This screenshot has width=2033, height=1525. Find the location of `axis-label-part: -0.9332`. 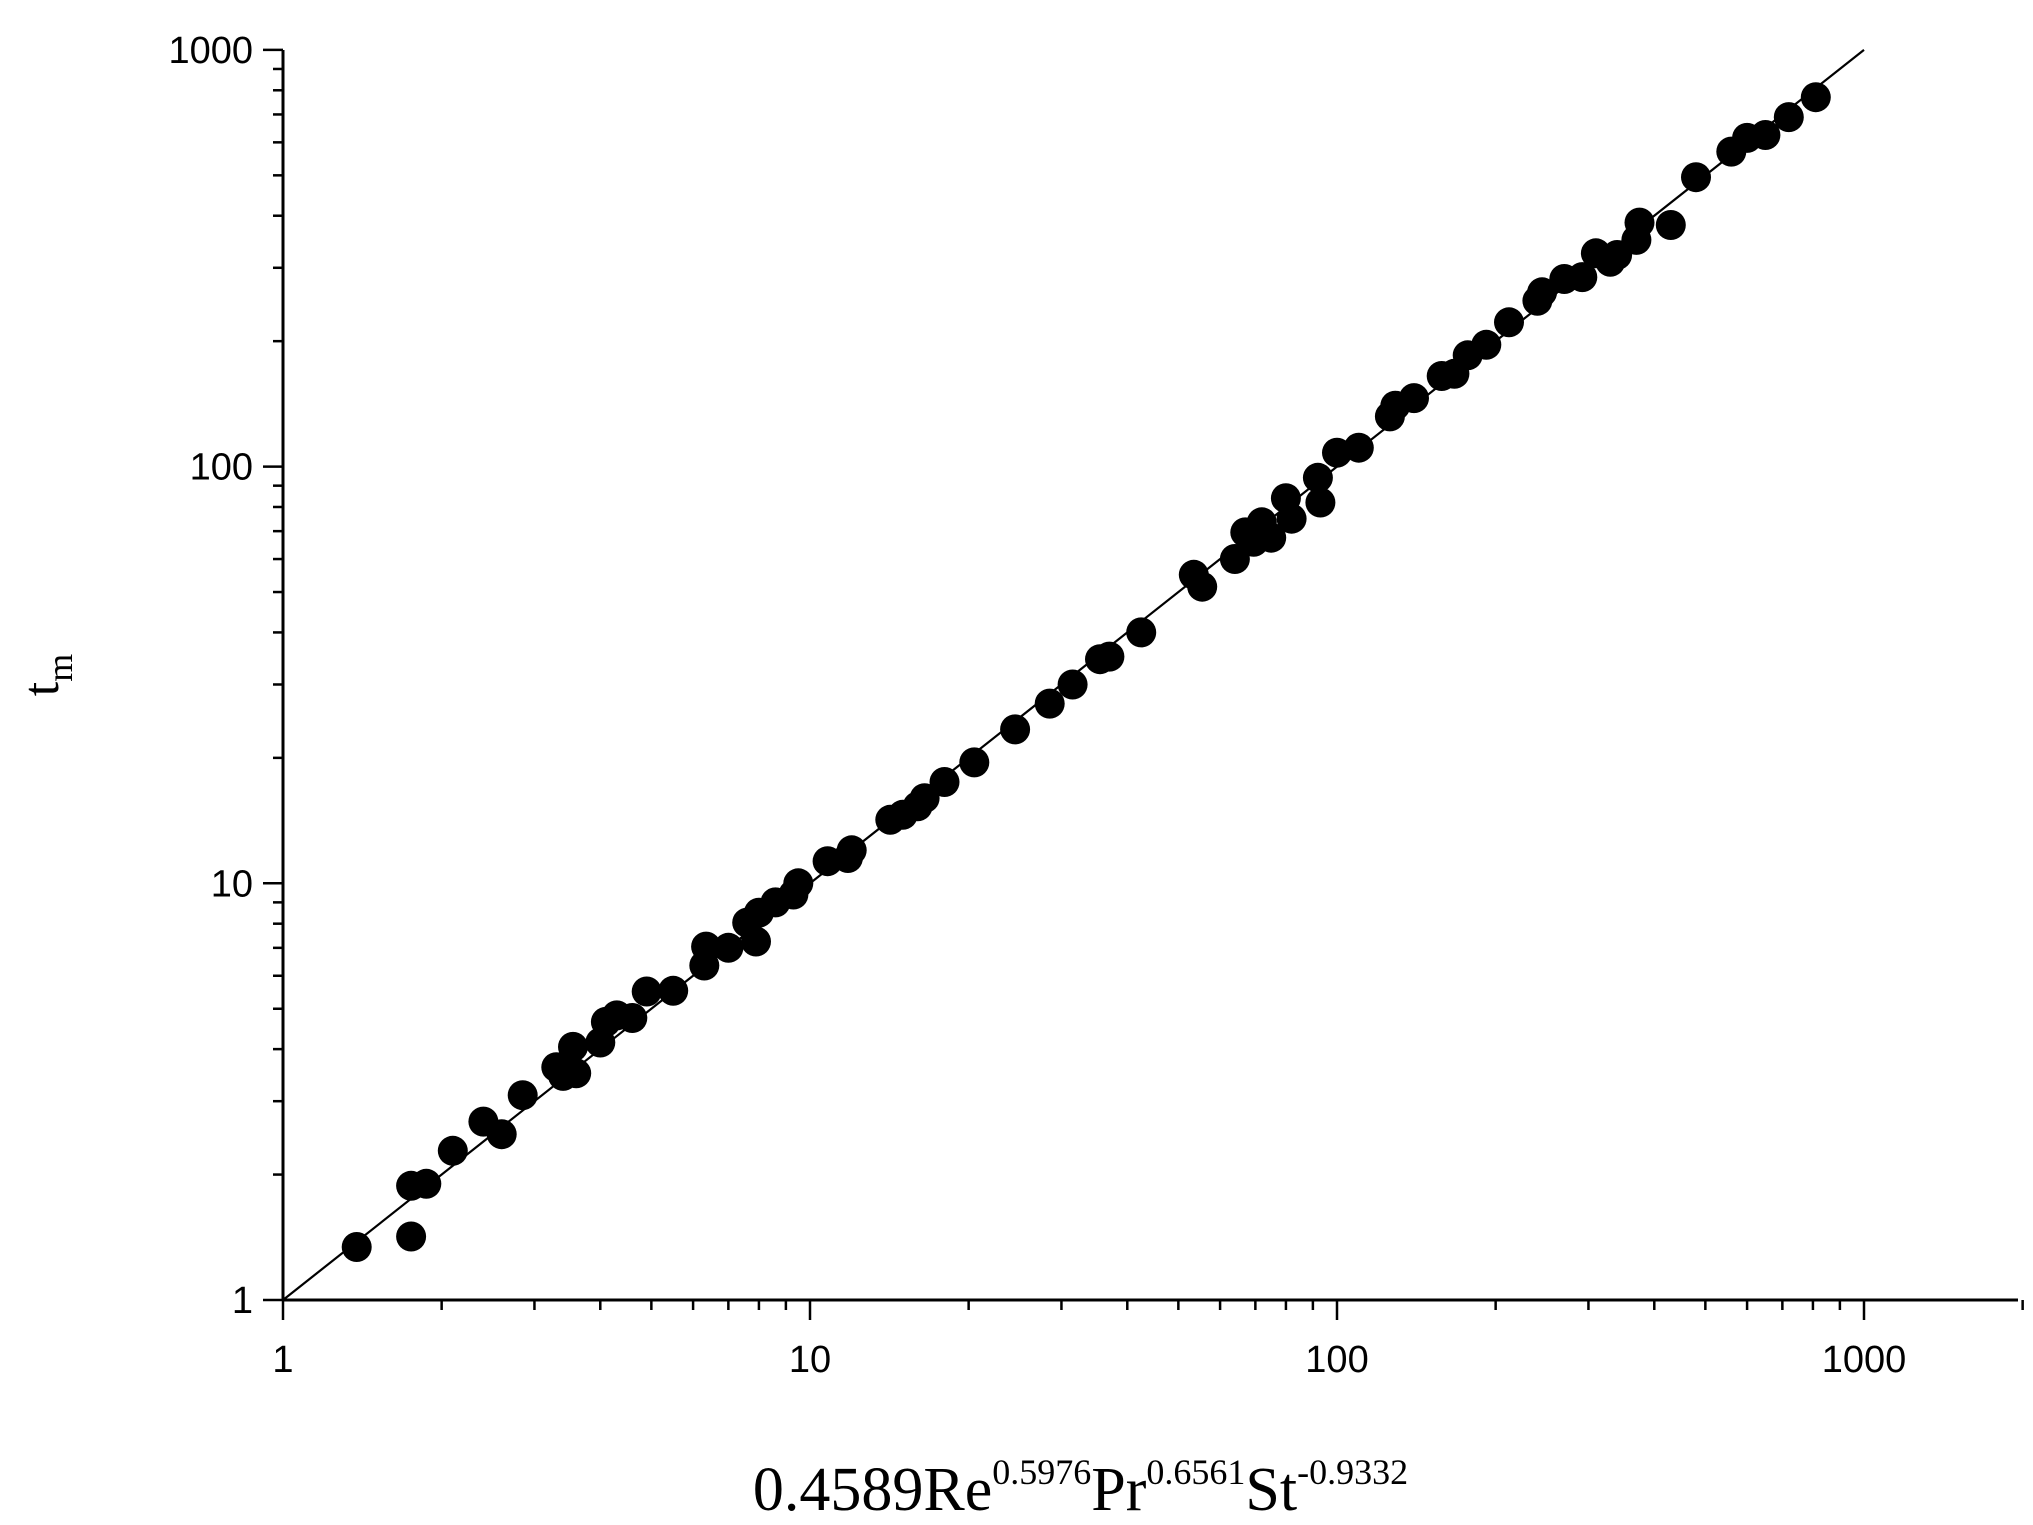

axis-label-part: -0.9332 is located at coordinates (1352, 1472).